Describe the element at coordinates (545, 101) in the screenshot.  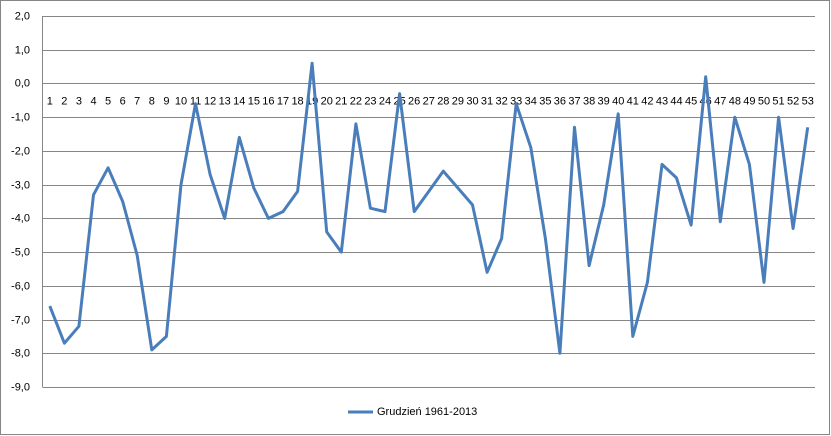
I see `x-tick-label: 35` at that location.